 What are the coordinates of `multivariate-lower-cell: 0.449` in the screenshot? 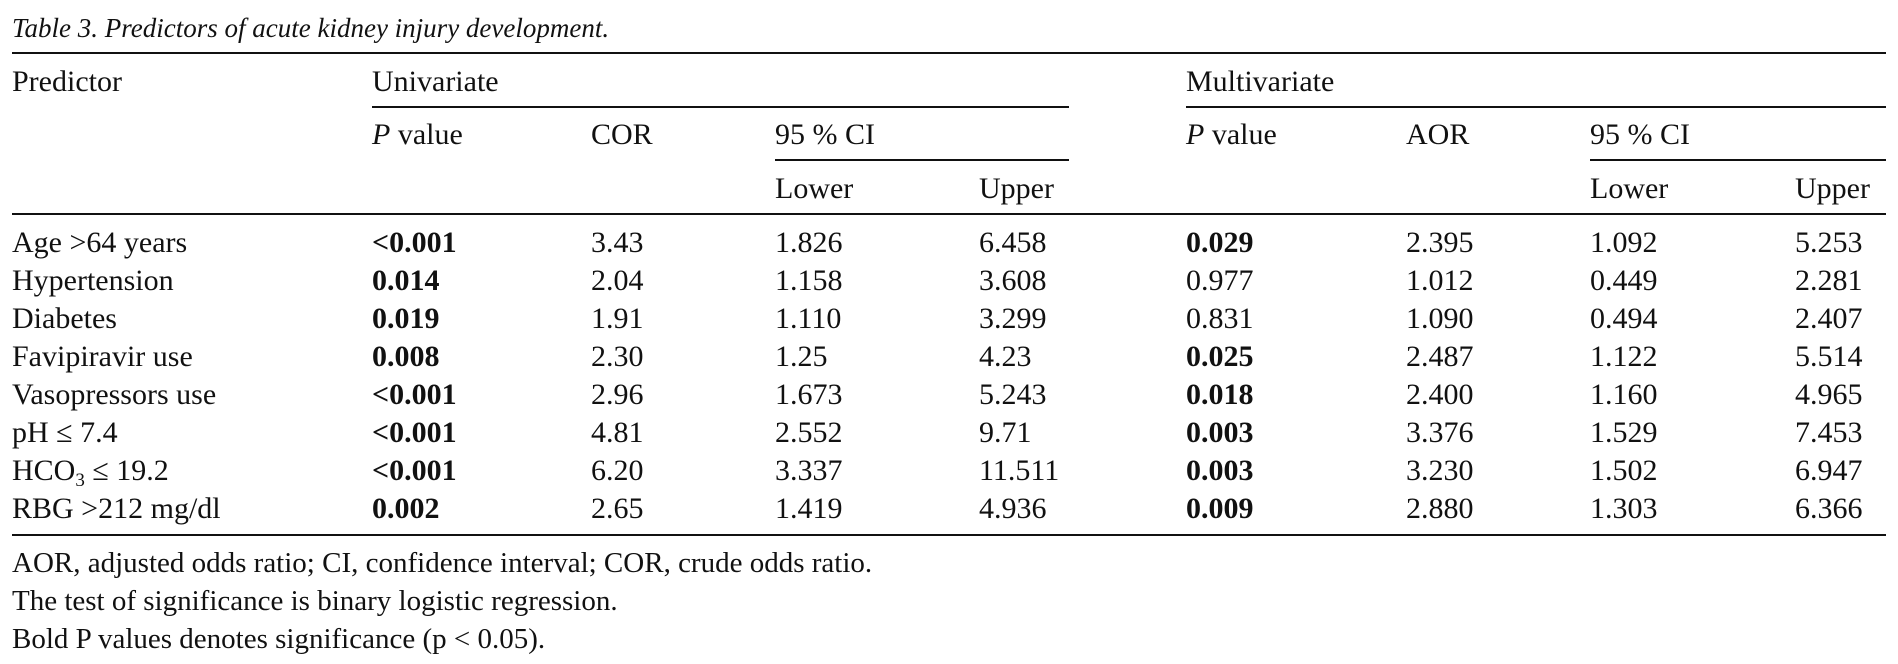 It's located at (1624, 280).